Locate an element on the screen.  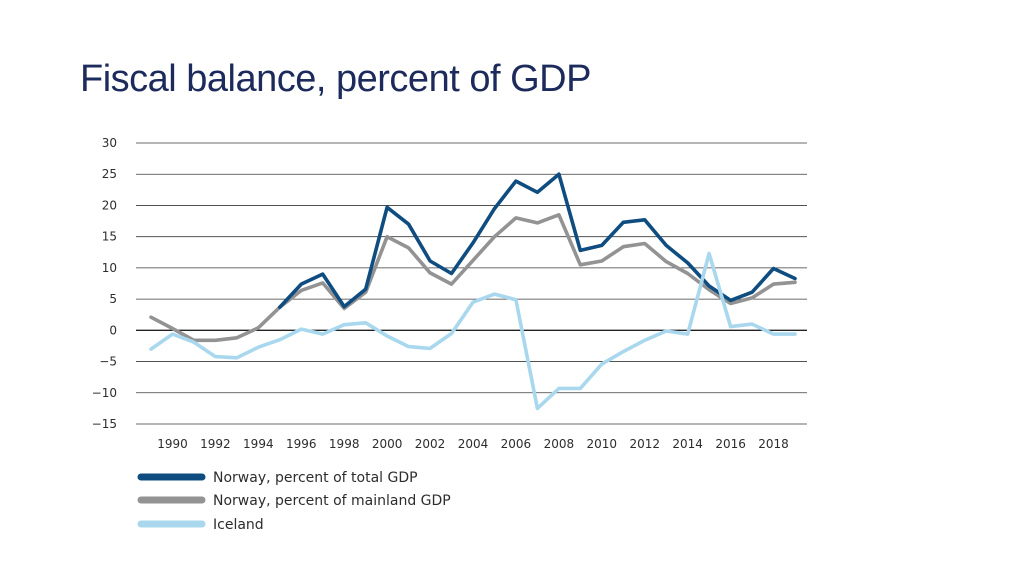
y-tick-label: 20 is located at coordinates (109, 205).